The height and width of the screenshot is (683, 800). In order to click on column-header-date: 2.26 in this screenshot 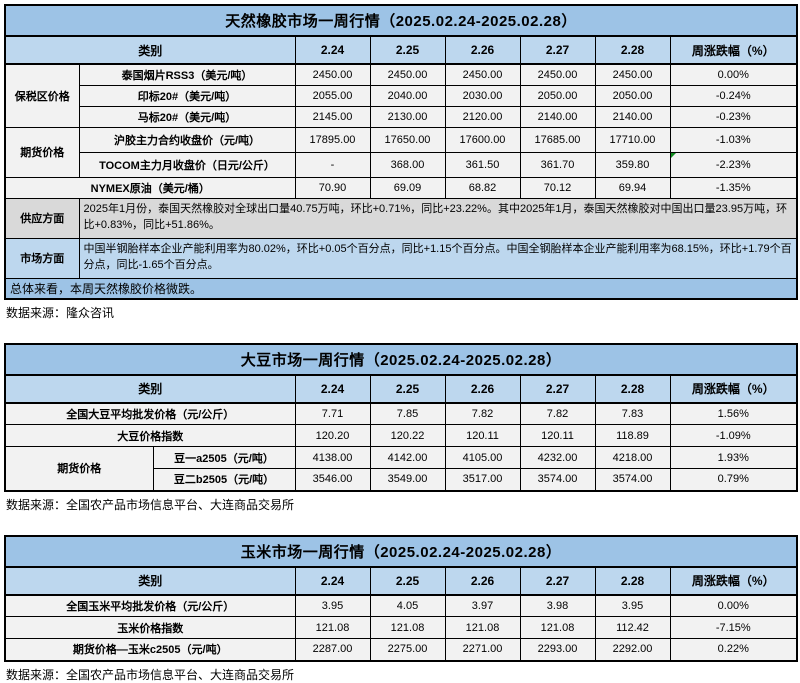, I will do `click(482, 50)`.